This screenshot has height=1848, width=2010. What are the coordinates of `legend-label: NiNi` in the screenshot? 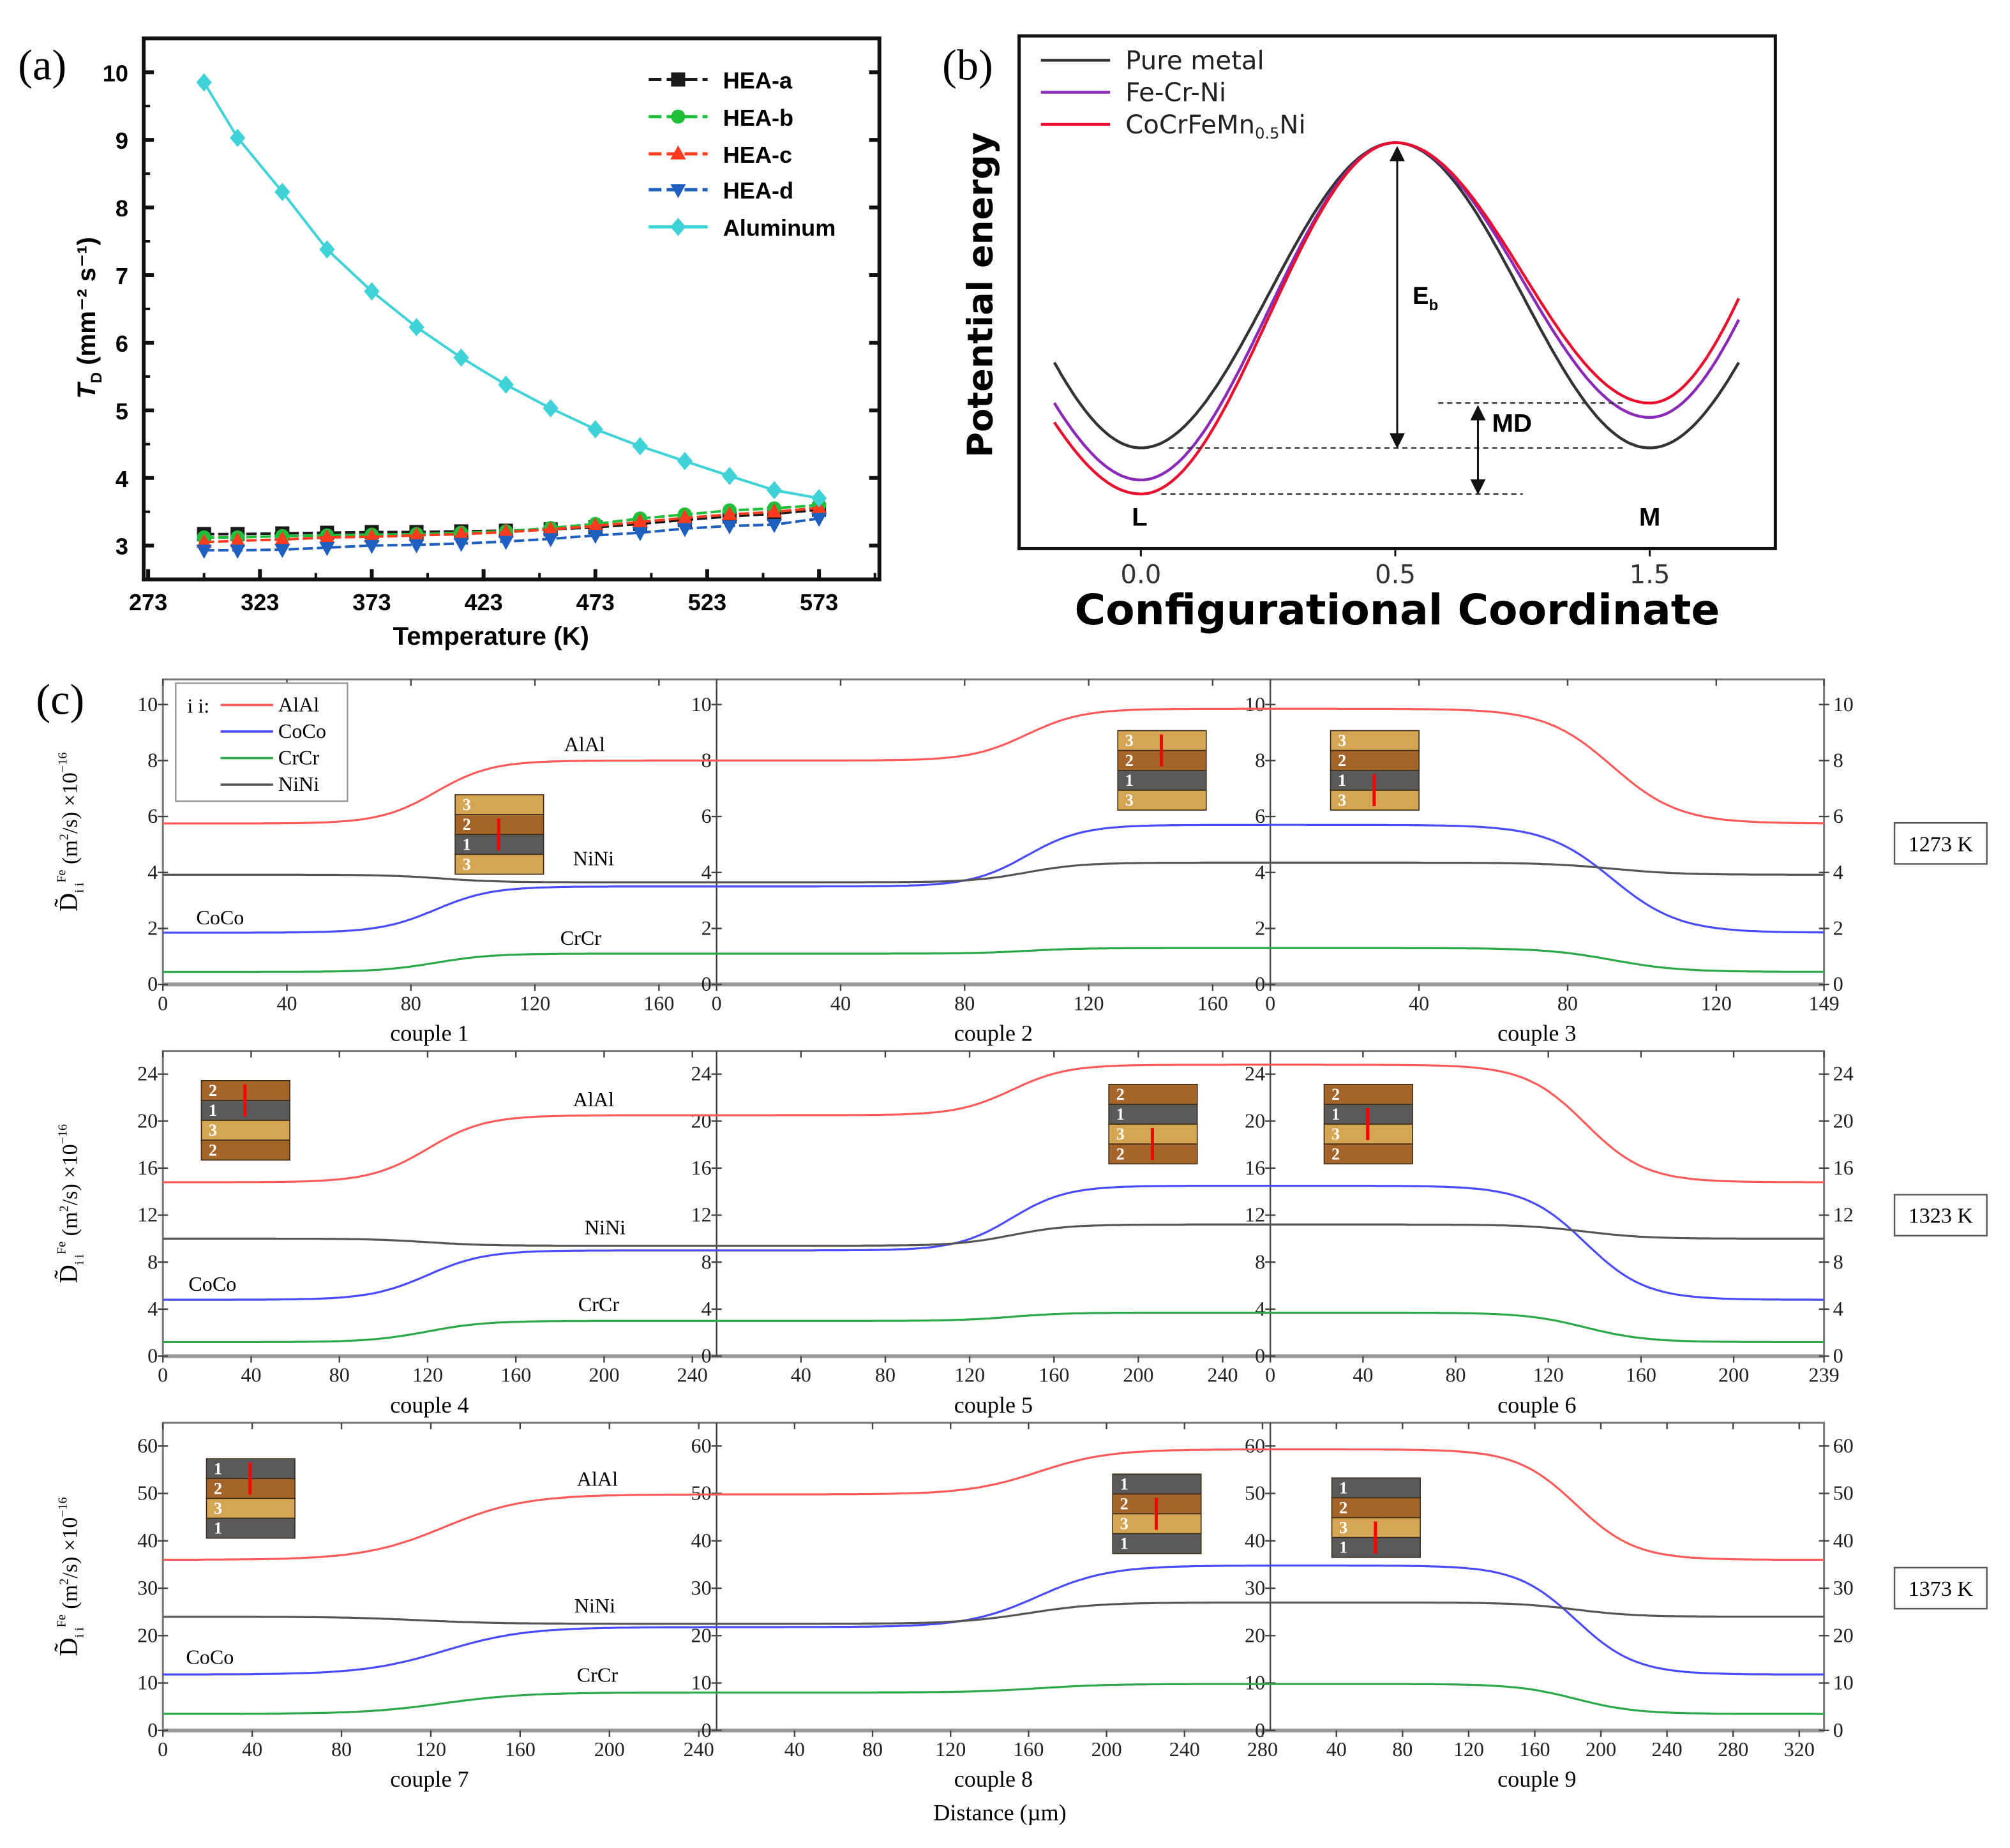 It's located at (298, 783).